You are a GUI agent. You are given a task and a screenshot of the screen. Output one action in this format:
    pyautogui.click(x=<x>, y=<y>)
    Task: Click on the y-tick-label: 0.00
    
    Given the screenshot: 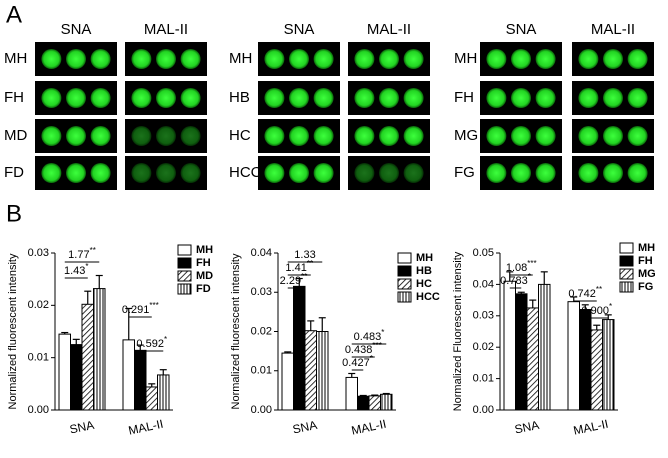 What is the action you would take?
    pyautogui.click(x=261, y=410)
    